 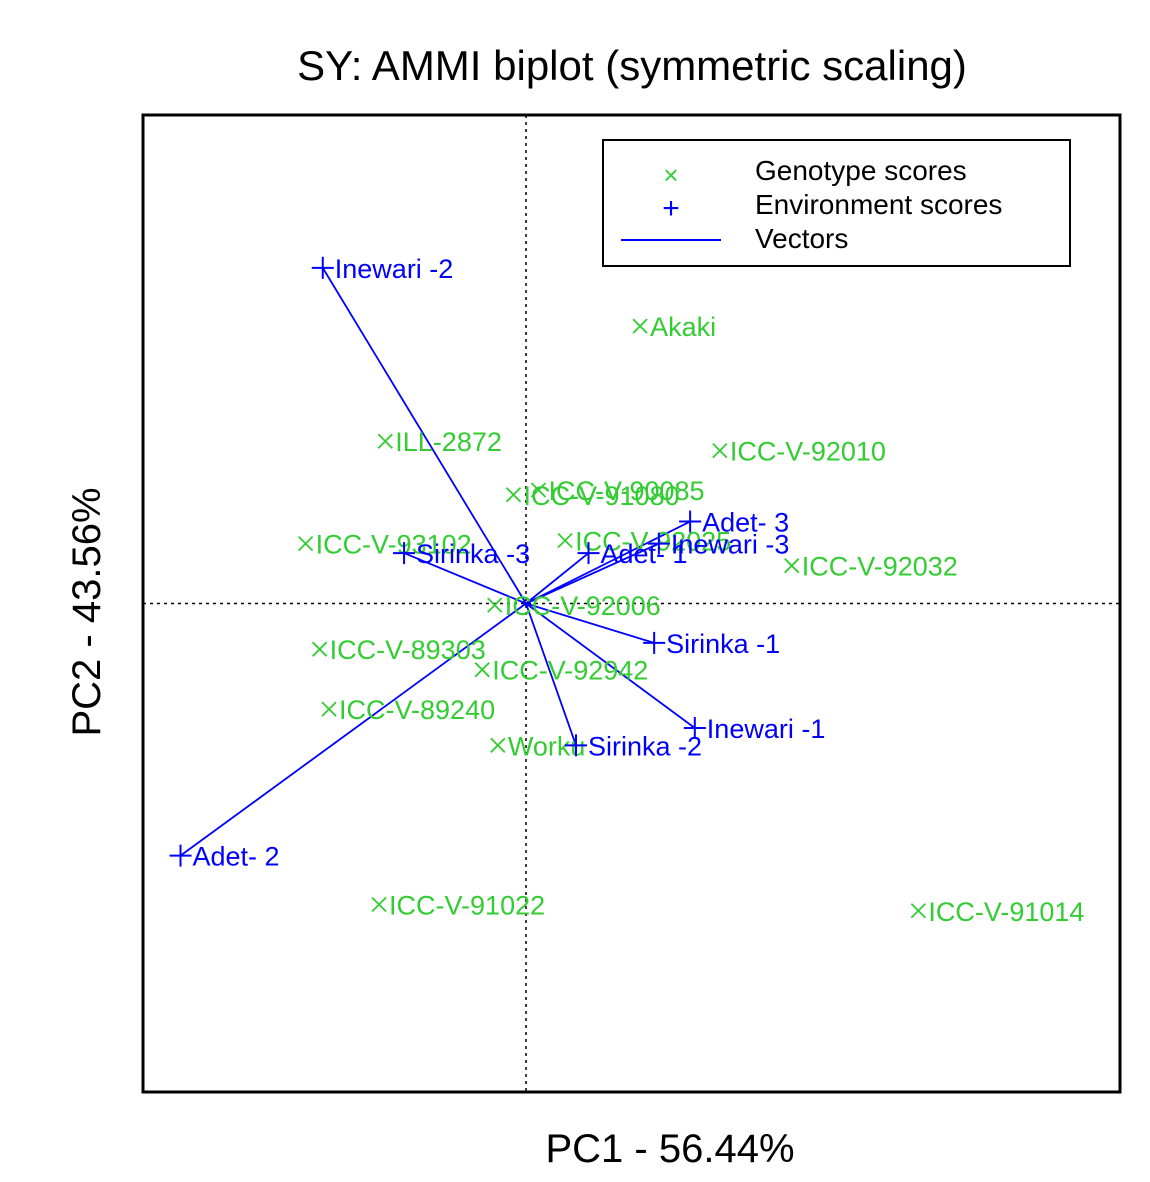 What do you see at coordinates (861, 170) in the screenshot?
I see `legend-genotype-label: Genotype scores` at bounding box center [861, 170].